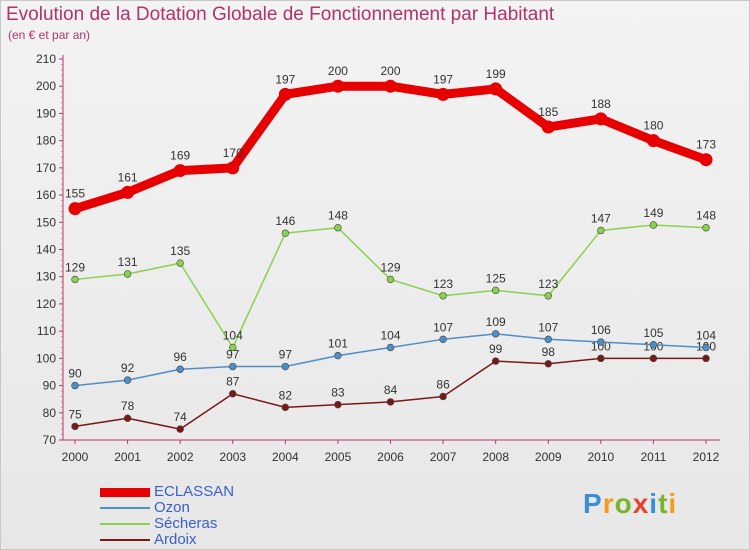 Image resolution: width=750 pixels, height=550 pixels. I want to click on x-tick-label: 2005, so click(338, 457).